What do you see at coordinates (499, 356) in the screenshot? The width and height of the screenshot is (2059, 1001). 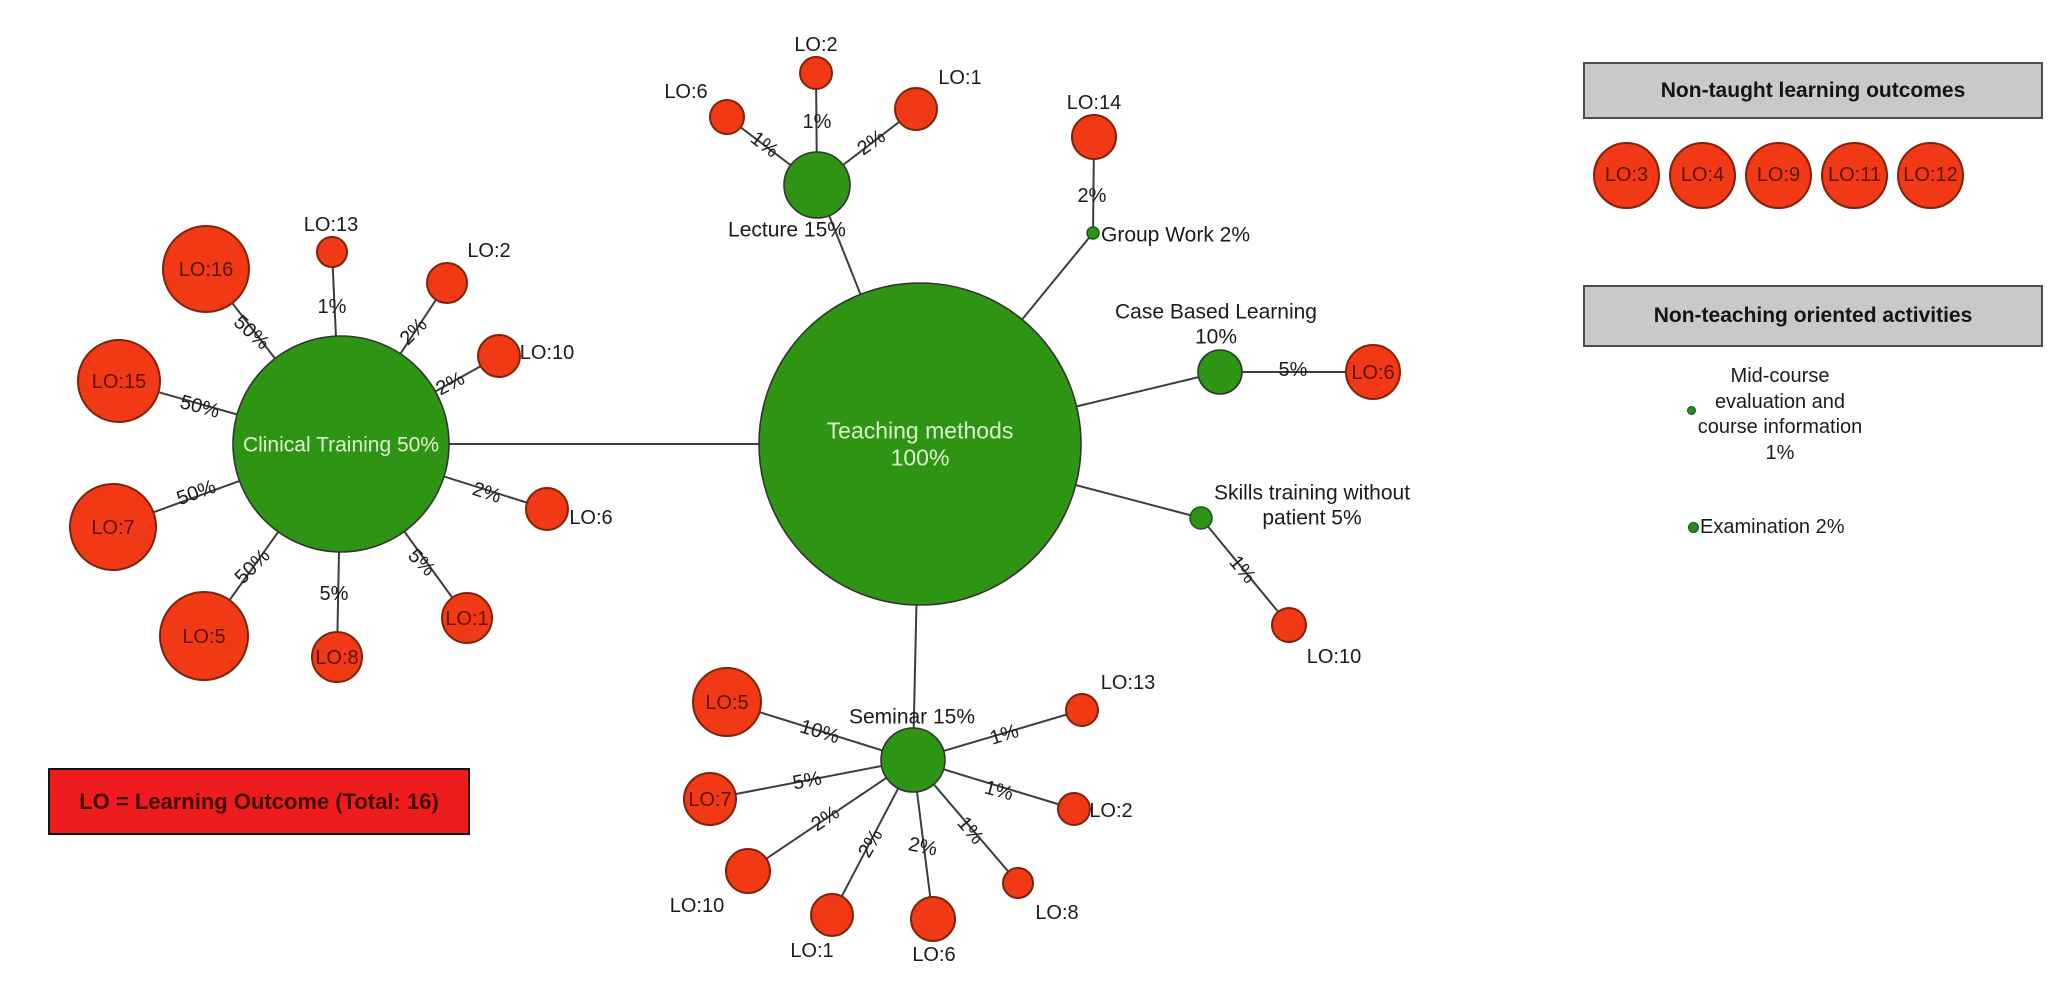 I see `lo-node-cl-lo10` at bounding box center [499, 356].